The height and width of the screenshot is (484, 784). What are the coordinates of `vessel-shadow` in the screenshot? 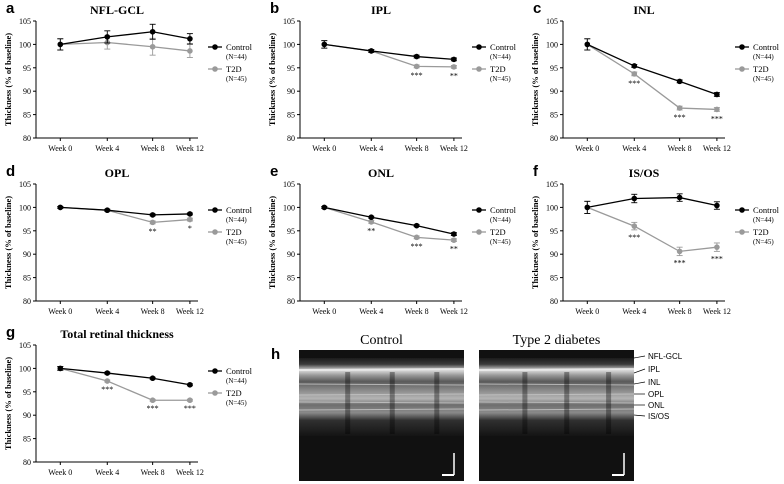 It's located at (348, 403).